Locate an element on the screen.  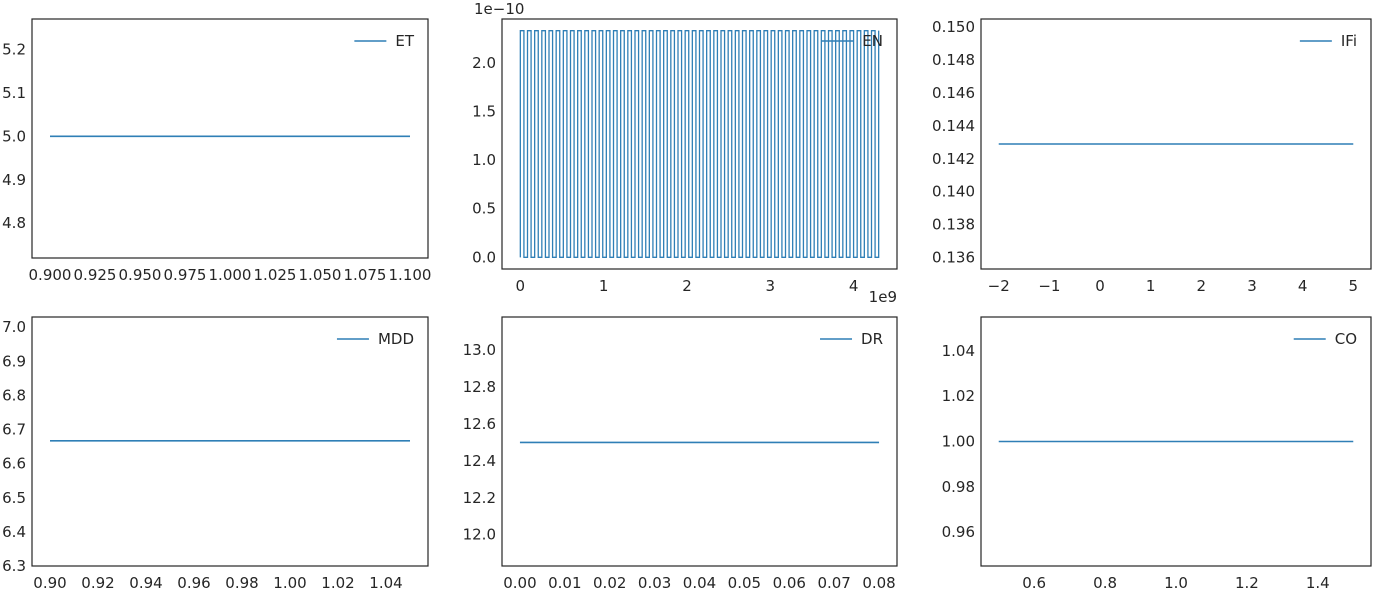
x-tick-label: 0.975 is located at coordinates (185, 275).